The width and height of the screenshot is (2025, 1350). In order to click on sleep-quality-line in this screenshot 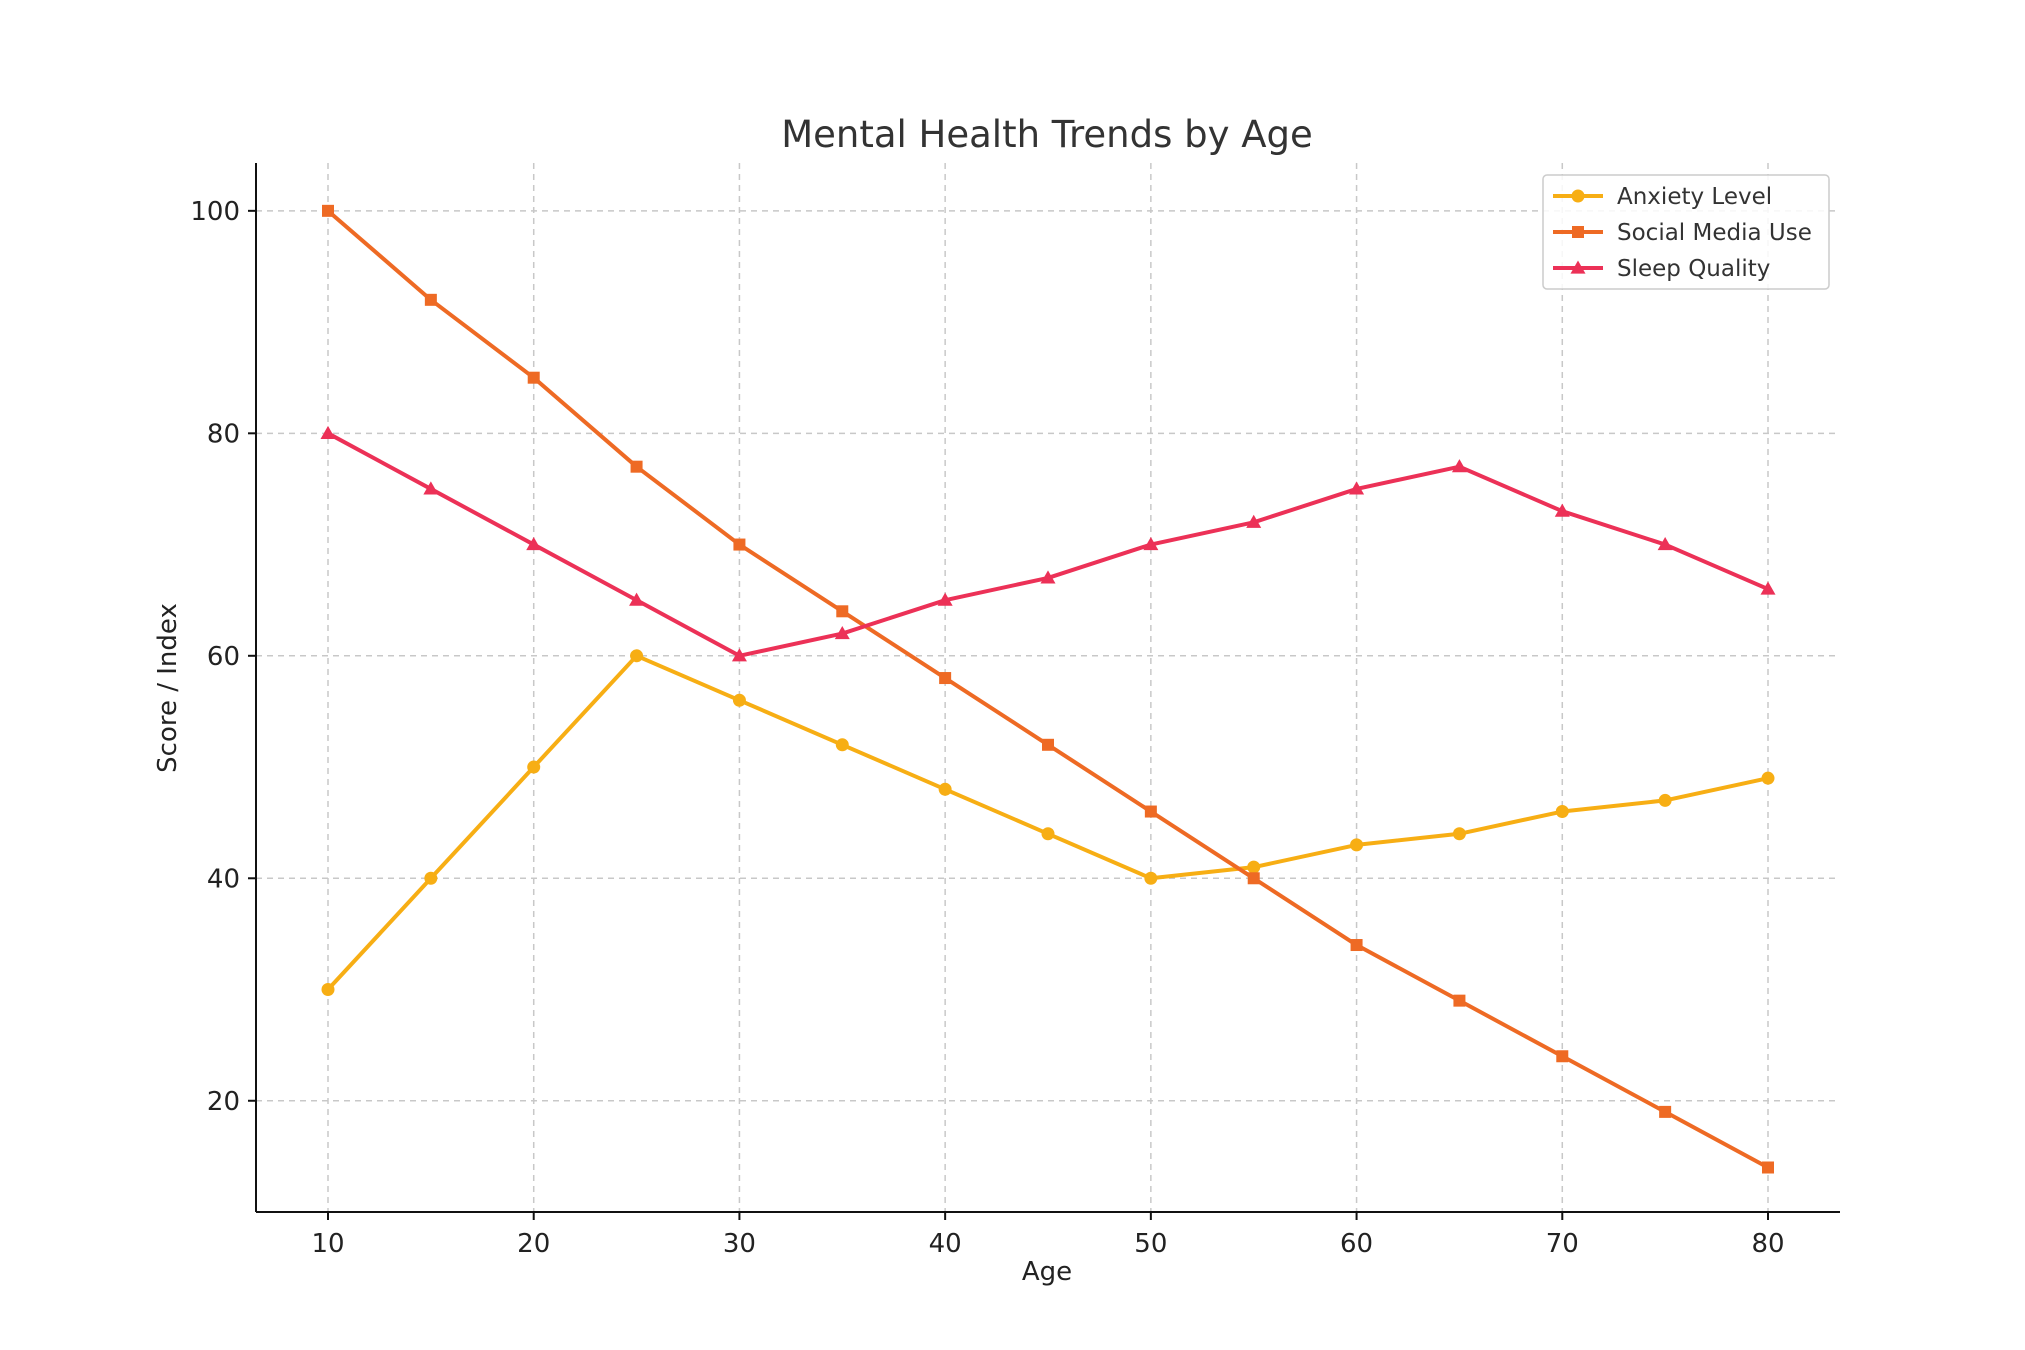, I will do `click(1048, 544)`.